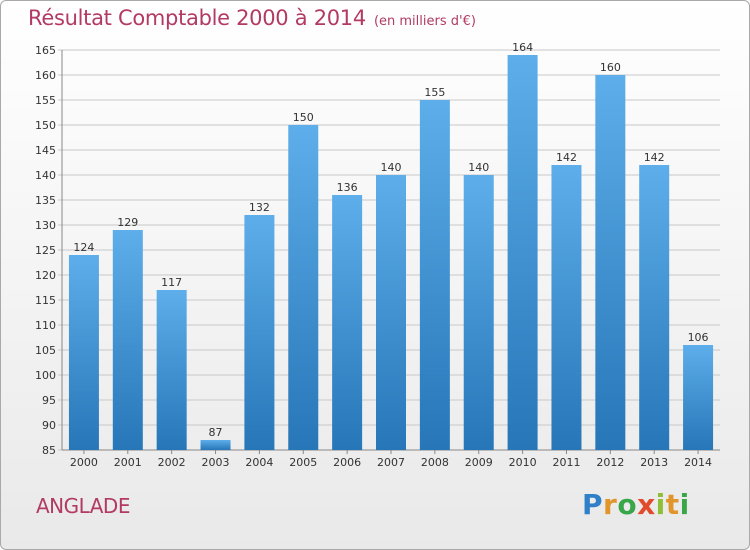  Describe the element at coordinates (698, 337) in the screenshot. I see `data-label-2014: 106` at that location.